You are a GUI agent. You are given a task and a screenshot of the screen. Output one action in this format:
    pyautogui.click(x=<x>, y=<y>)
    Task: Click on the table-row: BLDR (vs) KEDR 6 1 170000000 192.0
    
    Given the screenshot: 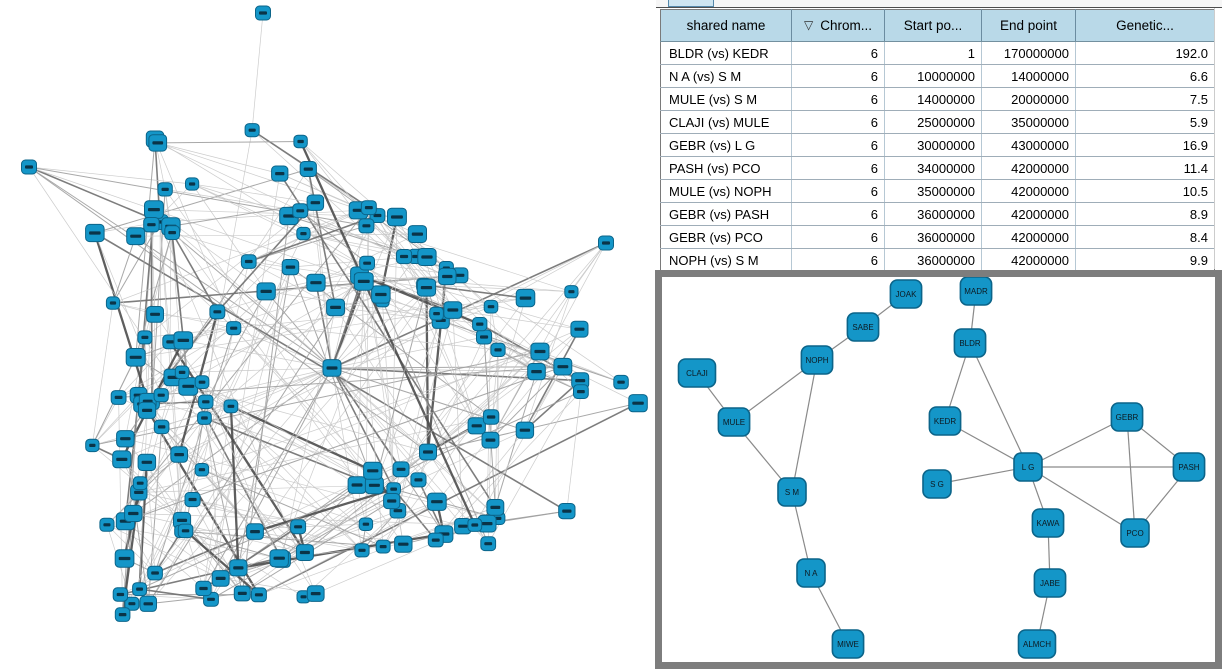 What is the action you would take?
    pyautogui.click(x=937, y=53)
    